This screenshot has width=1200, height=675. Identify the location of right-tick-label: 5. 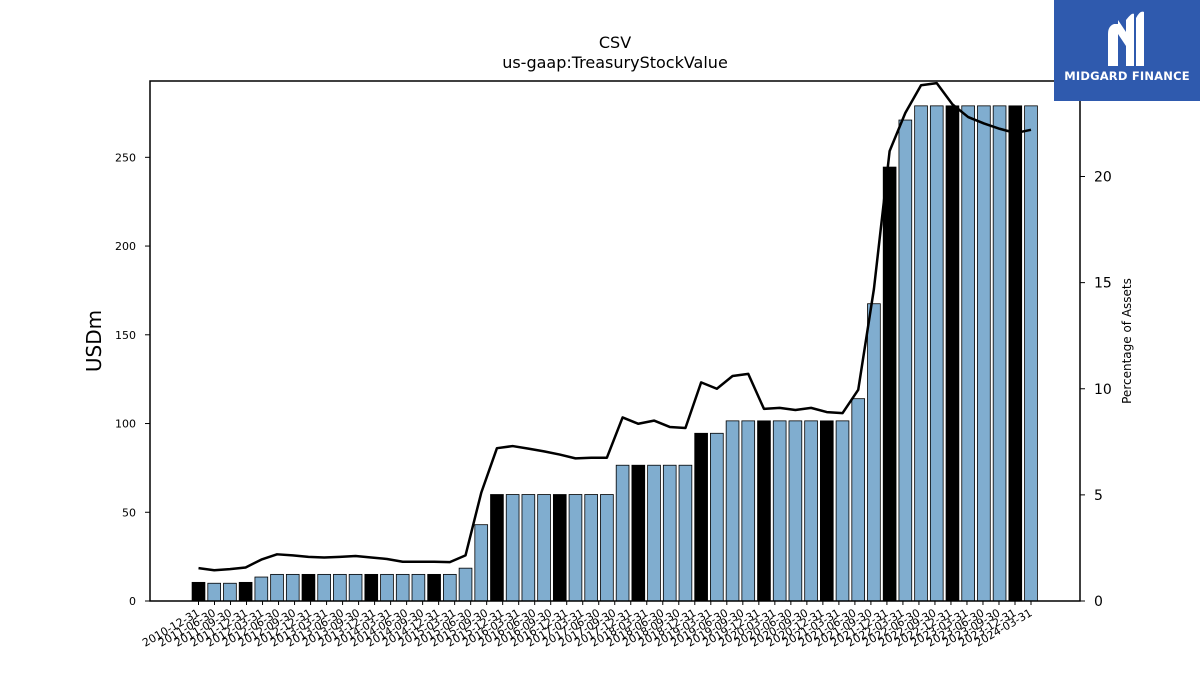
(1098, 496).